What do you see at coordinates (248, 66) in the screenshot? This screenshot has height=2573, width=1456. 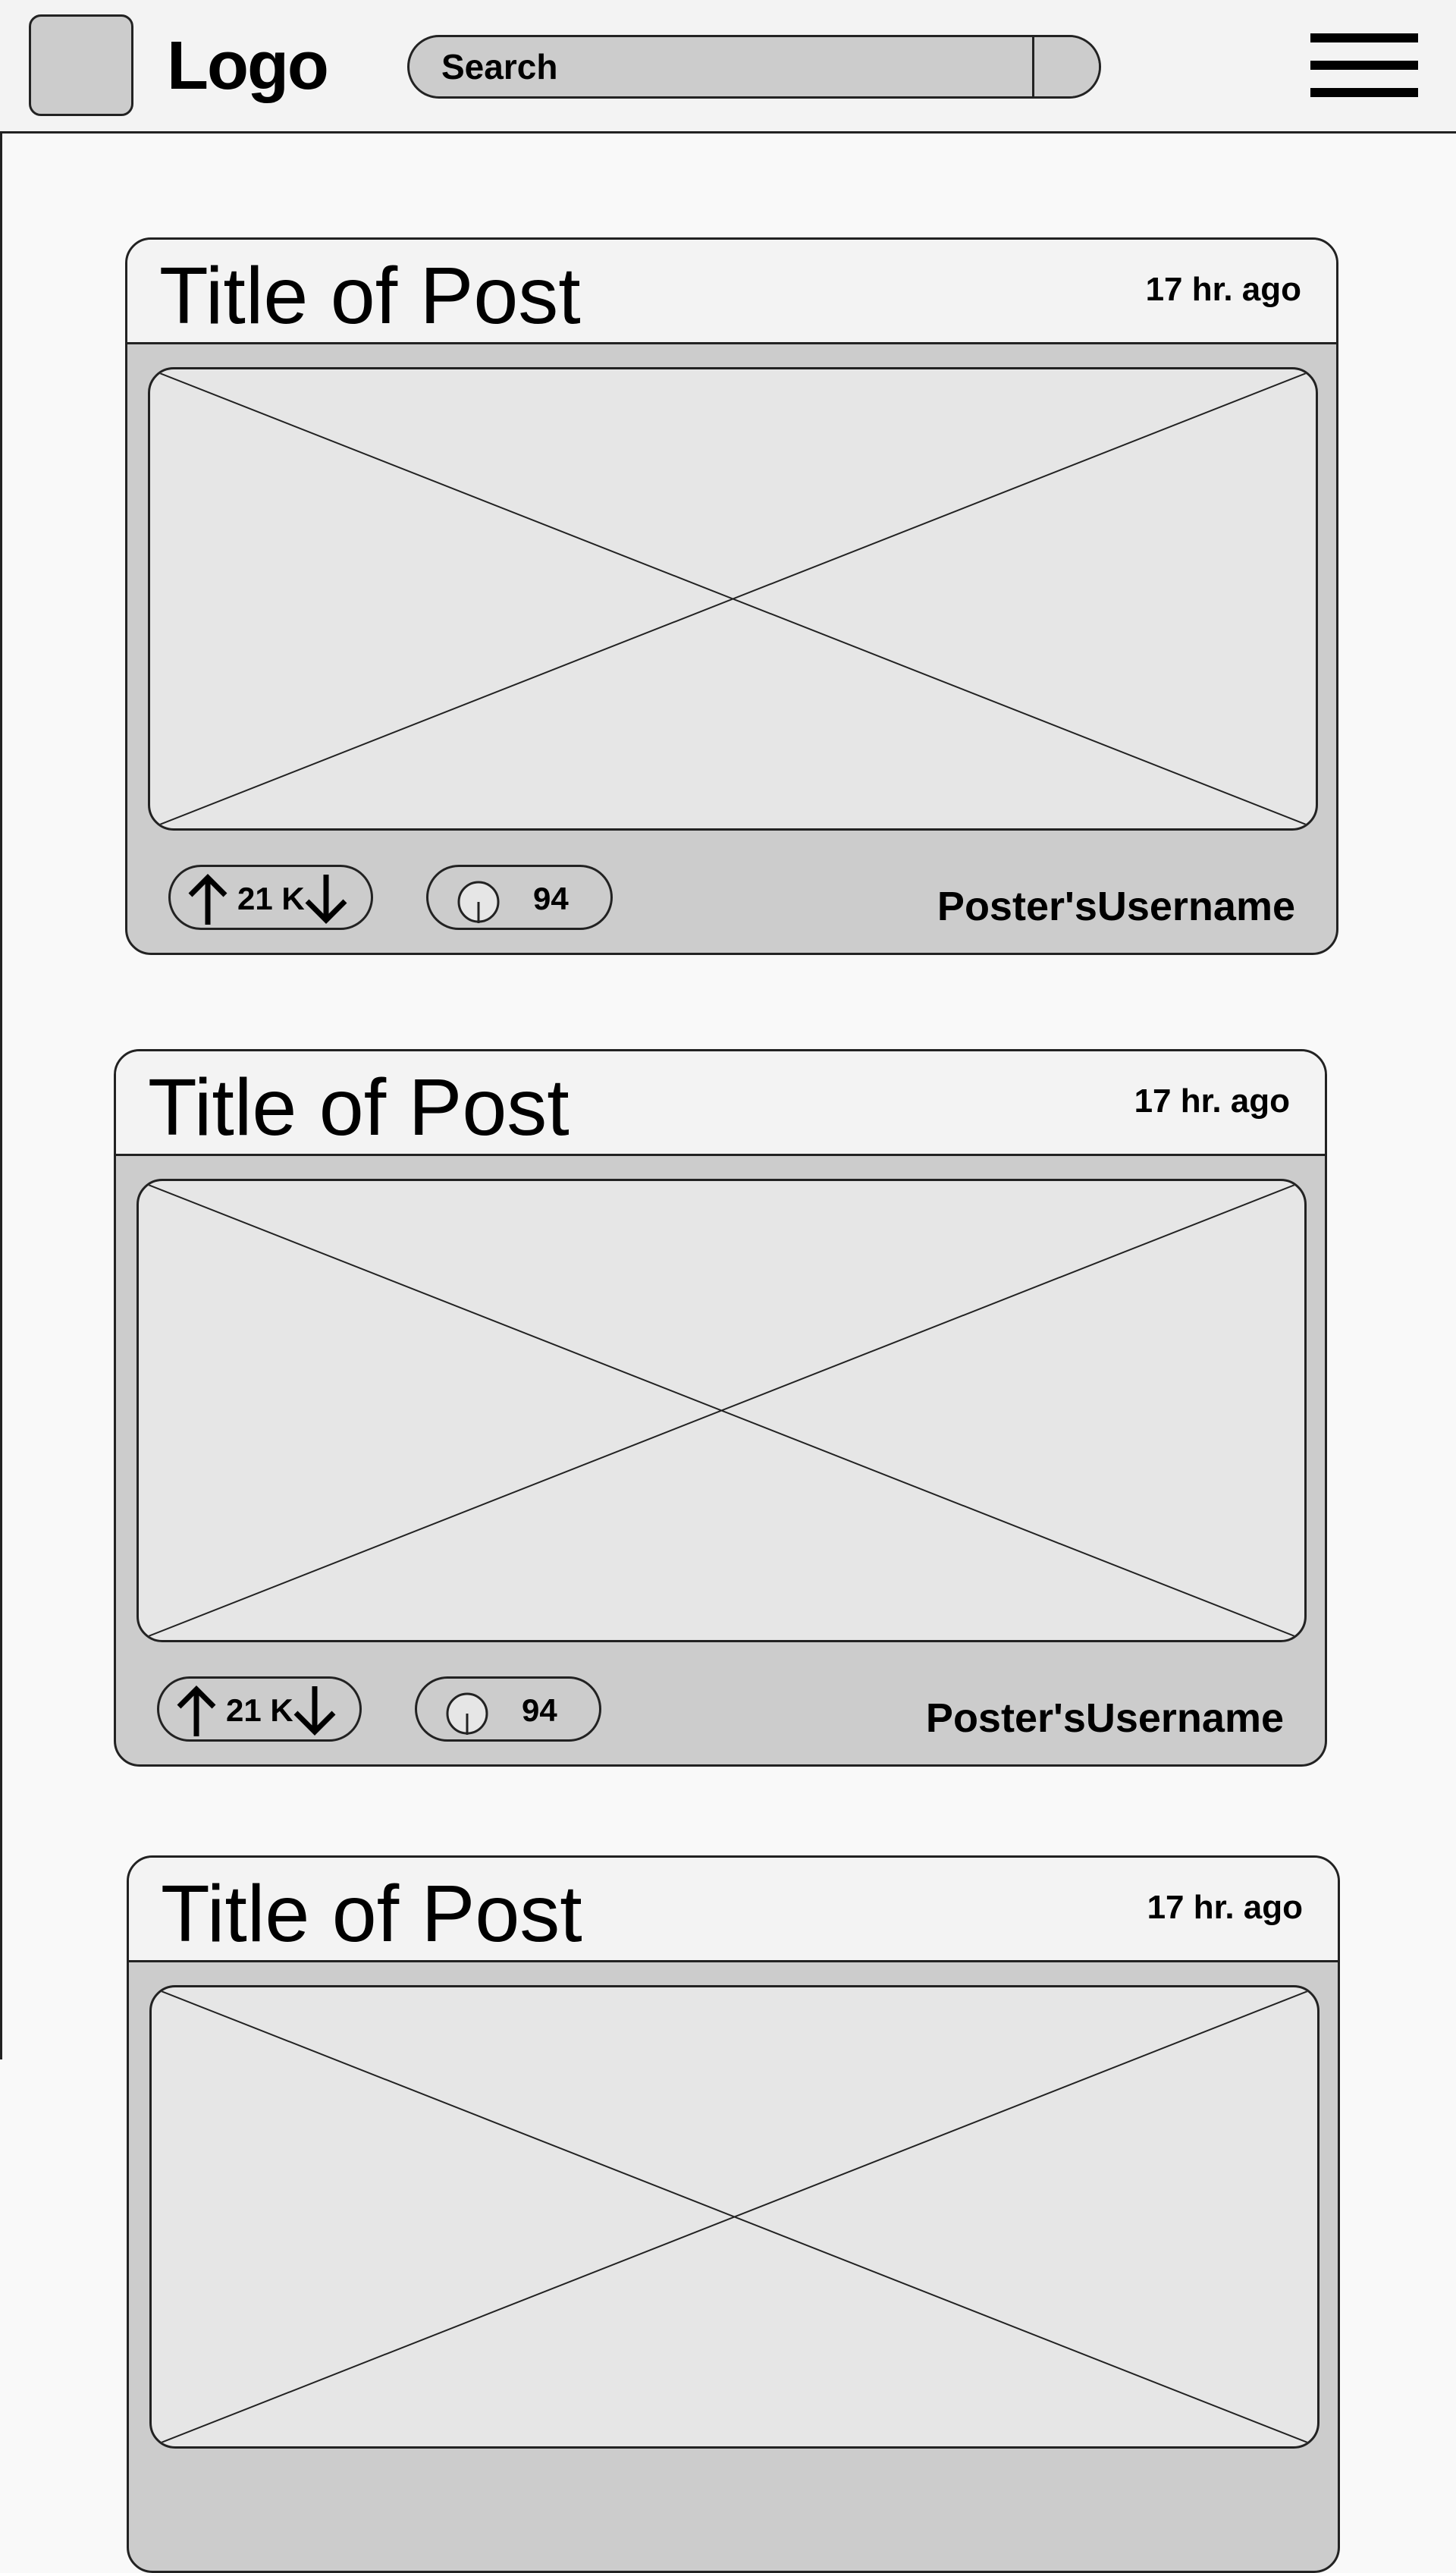 I see `logo-text: Logo` at bounding box center [248, 66].